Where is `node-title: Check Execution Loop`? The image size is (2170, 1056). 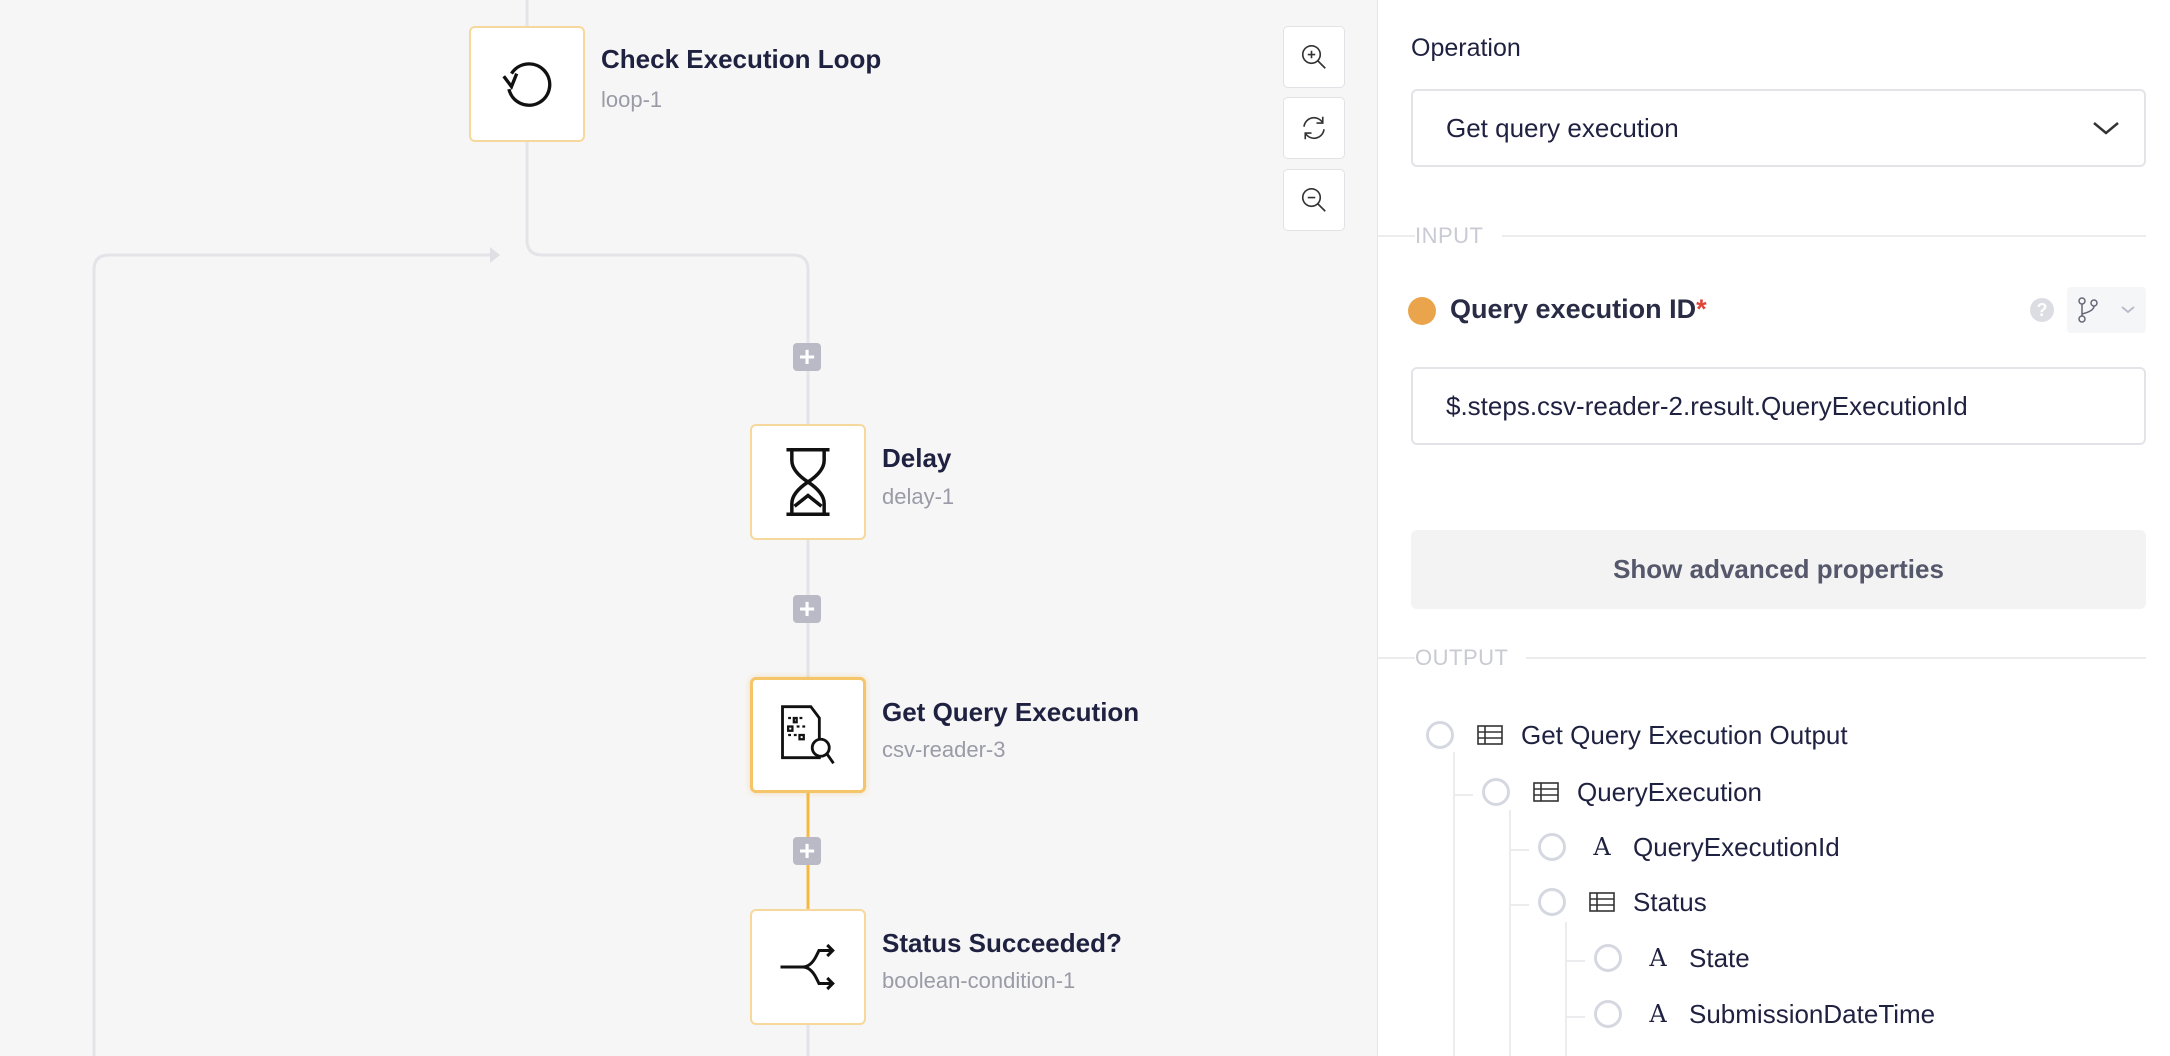 node-title: Check Execution Loop is located at coordinates (741, 59).